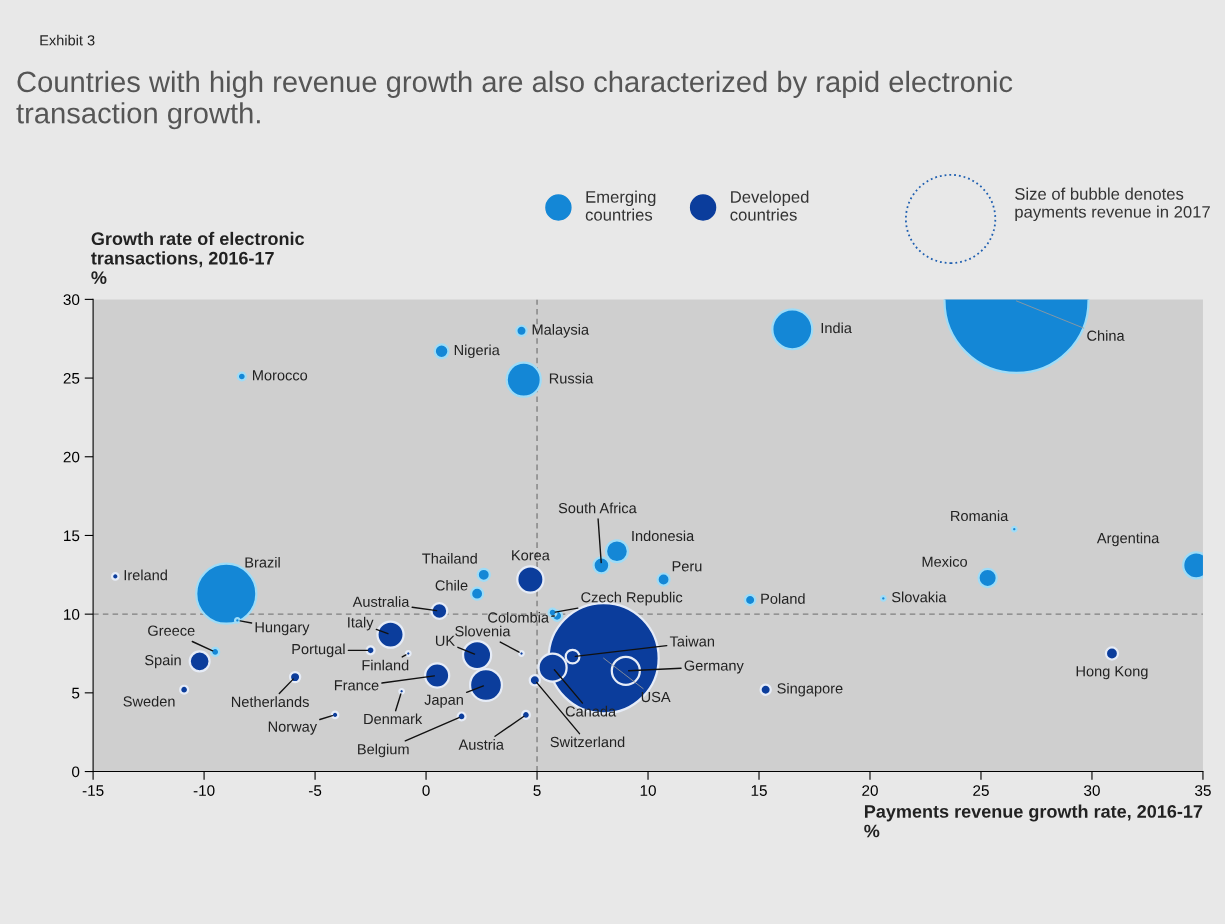 The width and height of the screenshot is (1225, 924). I want to click on x-tick-label: -15, so click(93, 790).